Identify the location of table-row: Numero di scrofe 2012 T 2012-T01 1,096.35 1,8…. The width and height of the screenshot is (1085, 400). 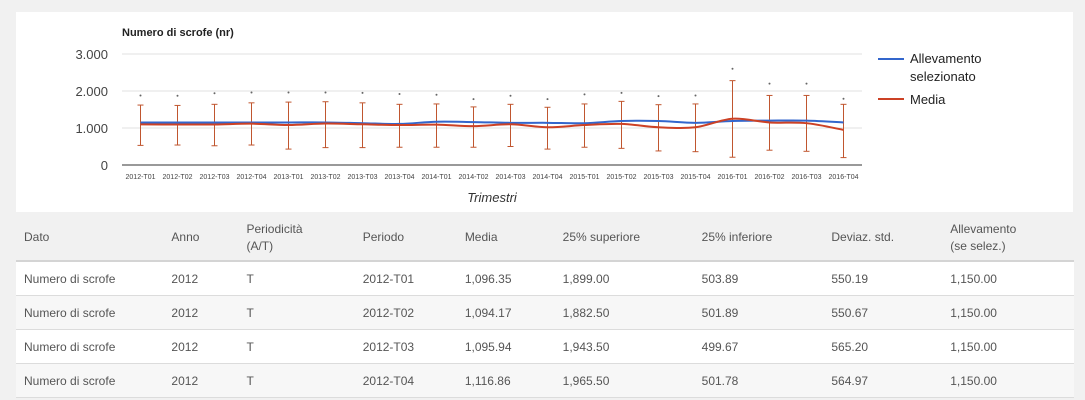
(545, 278).